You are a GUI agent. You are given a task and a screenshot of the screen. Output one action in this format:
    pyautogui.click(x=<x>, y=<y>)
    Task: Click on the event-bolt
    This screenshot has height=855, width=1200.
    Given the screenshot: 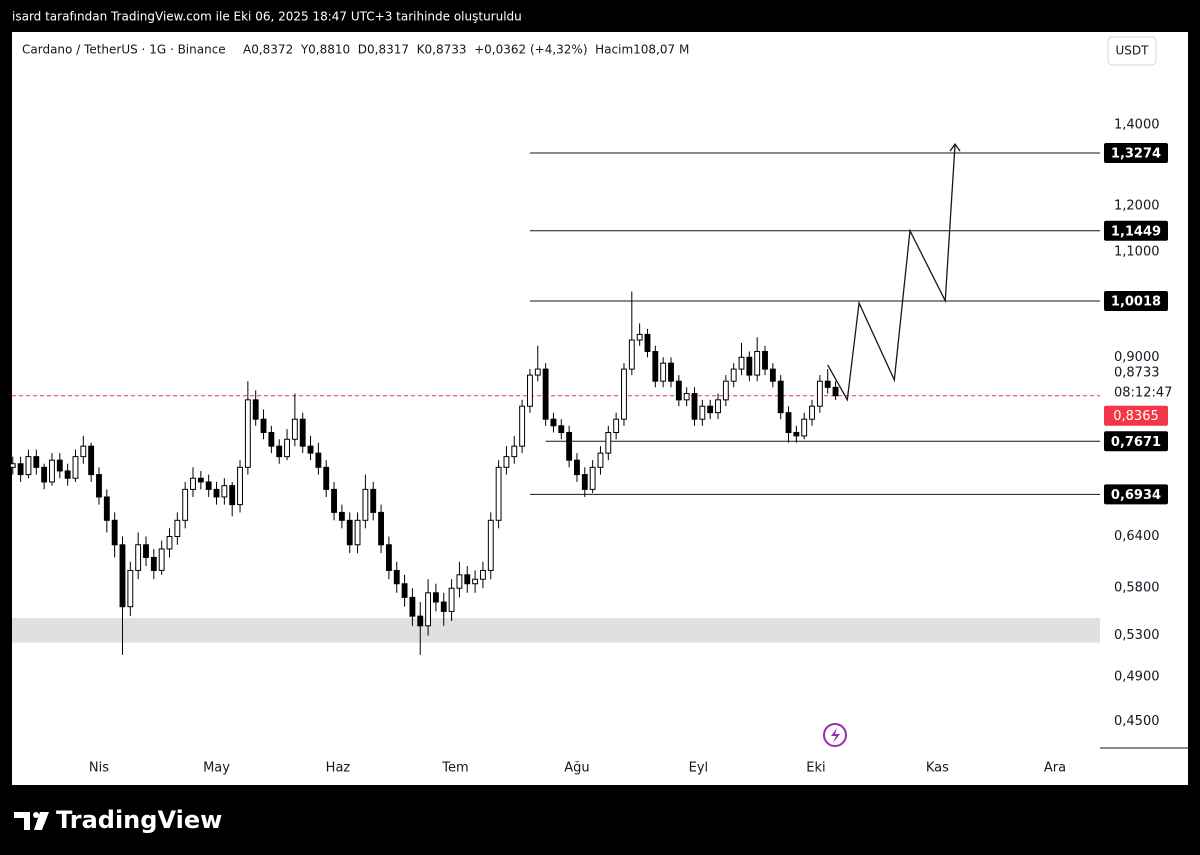 What is the action you would take?
    pyautogui.click(x=835, y=735)
    